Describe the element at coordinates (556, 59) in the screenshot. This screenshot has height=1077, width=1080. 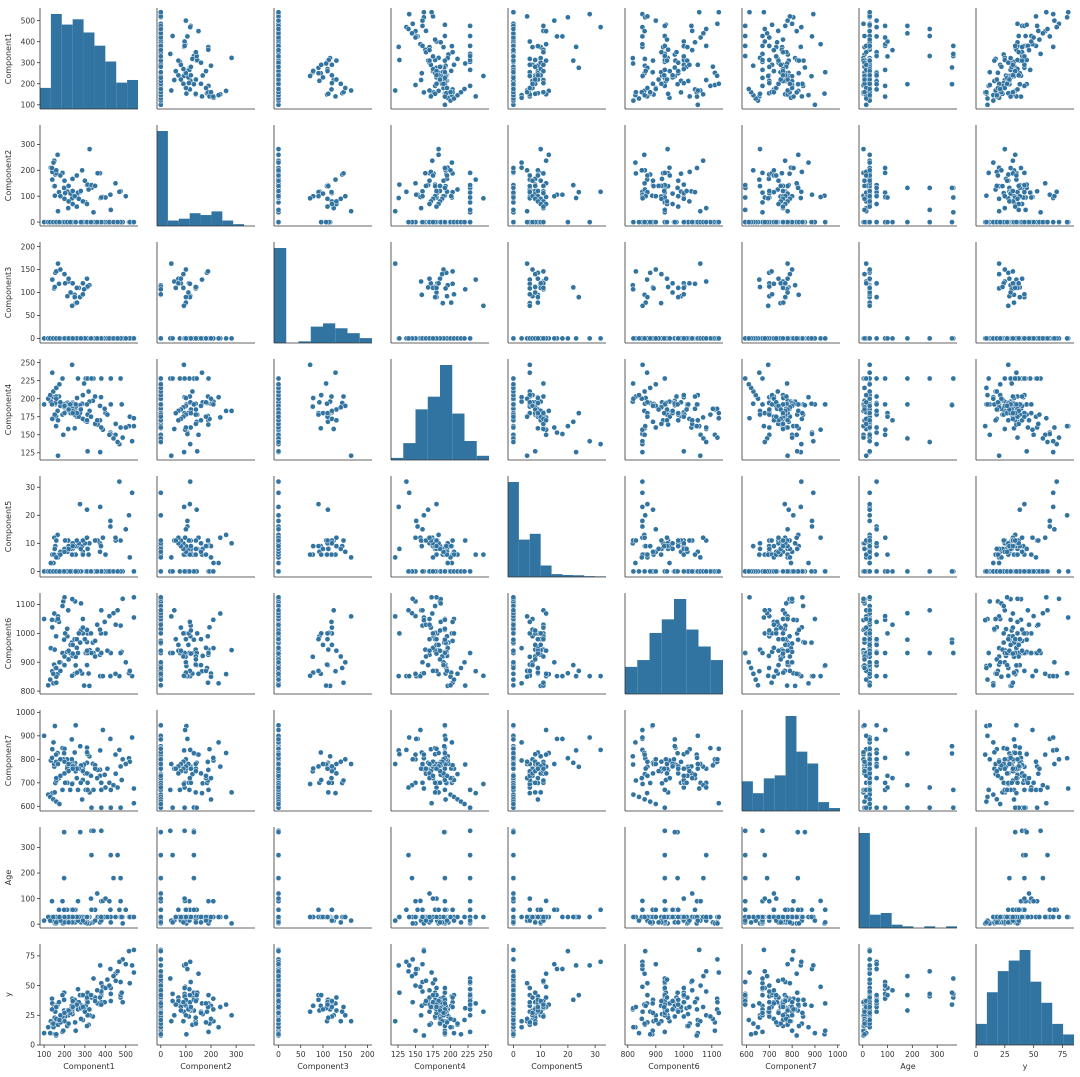
I see `panel-Component1-vs-Component5` at that location.